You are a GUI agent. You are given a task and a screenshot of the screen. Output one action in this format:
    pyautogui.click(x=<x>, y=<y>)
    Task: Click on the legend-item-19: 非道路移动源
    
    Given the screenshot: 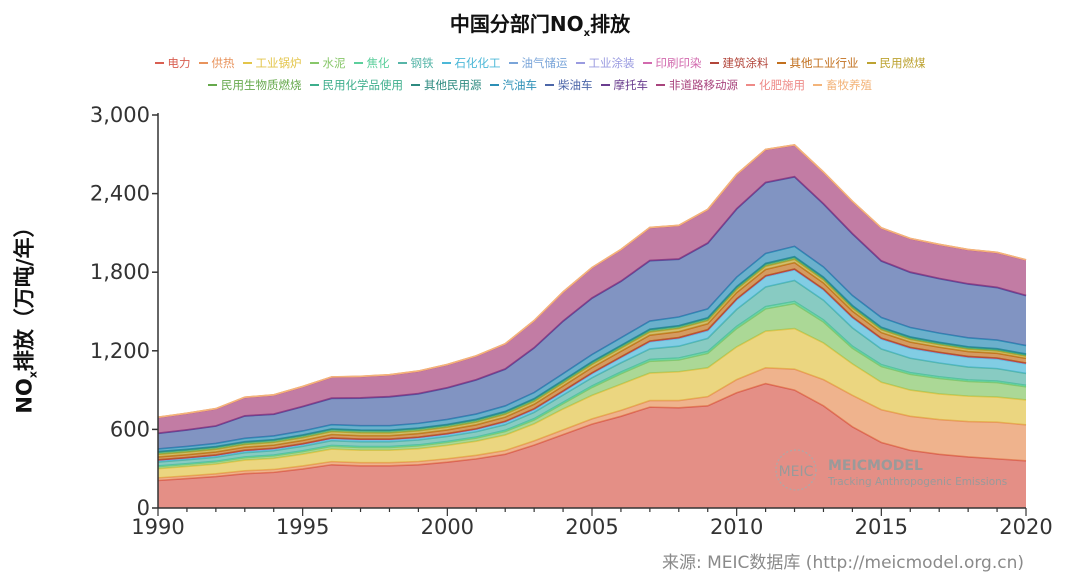 What is the action you would take?
    pyautogui.click(x=697, y=85)
    